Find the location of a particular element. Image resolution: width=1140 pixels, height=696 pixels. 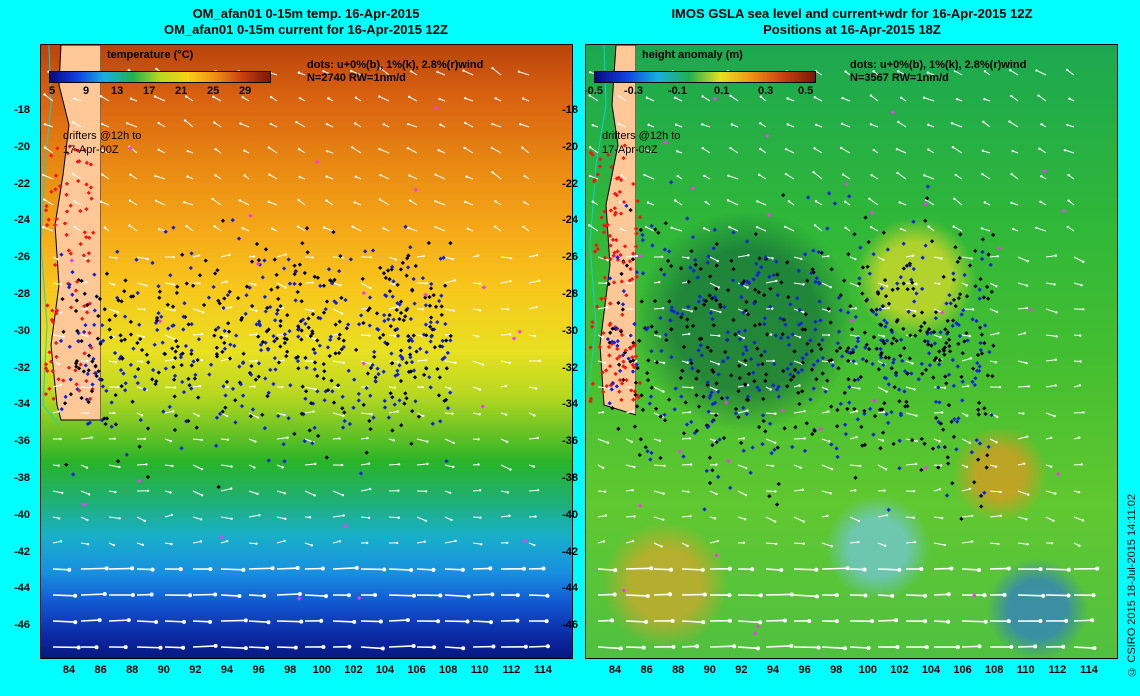

longitude-tick-label: 84 is located at coordinates (615, 670).